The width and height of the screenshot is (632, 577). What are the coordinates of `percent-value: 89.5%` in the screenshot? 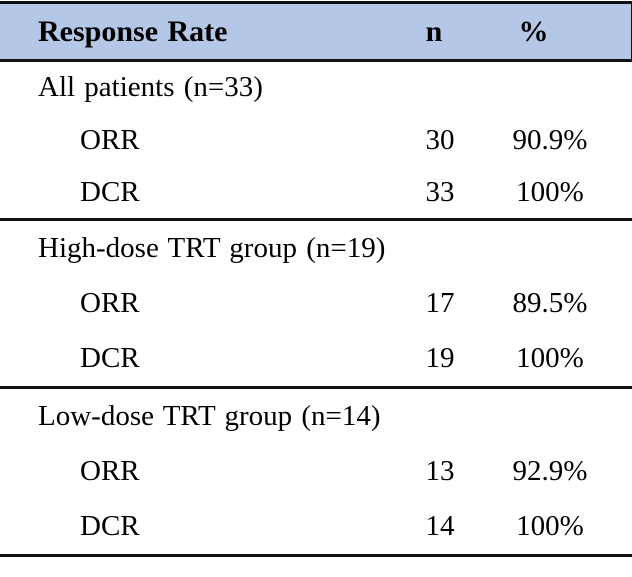 It's located at (550, 303).